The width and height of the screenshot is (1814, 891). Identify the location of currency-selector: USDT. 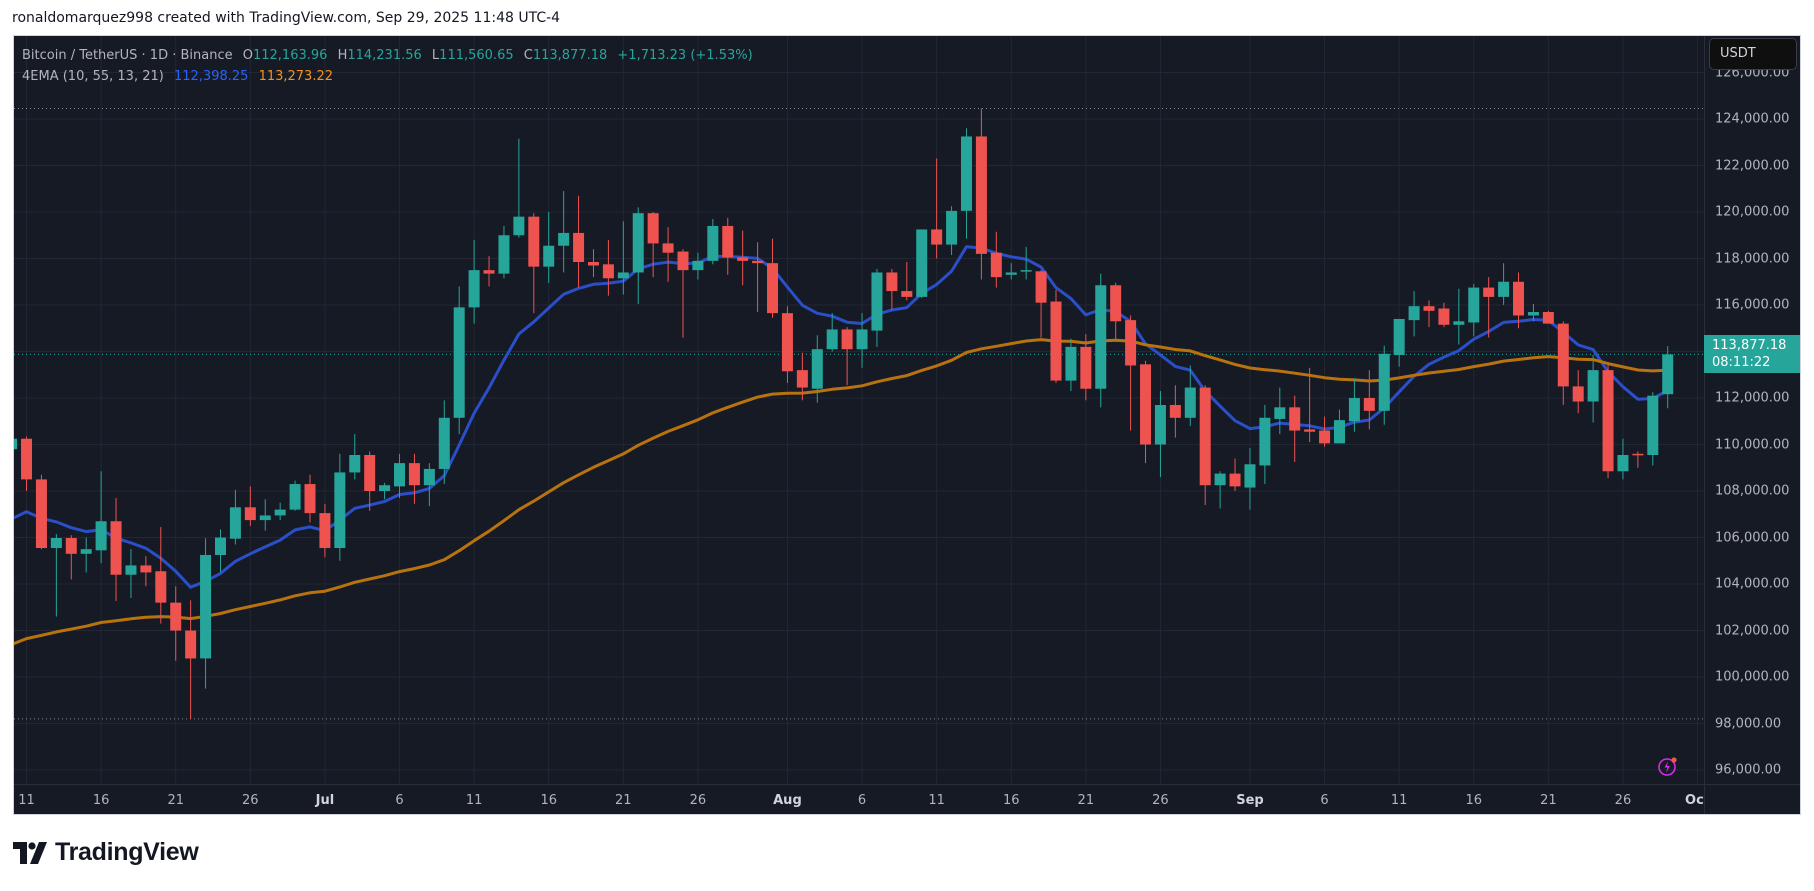
(1753, 54).